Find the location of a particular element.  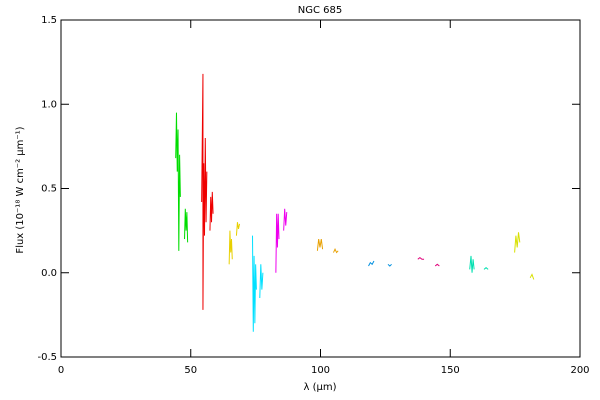

y-tick-label: 0.5 is located at coordinates (49, 189).